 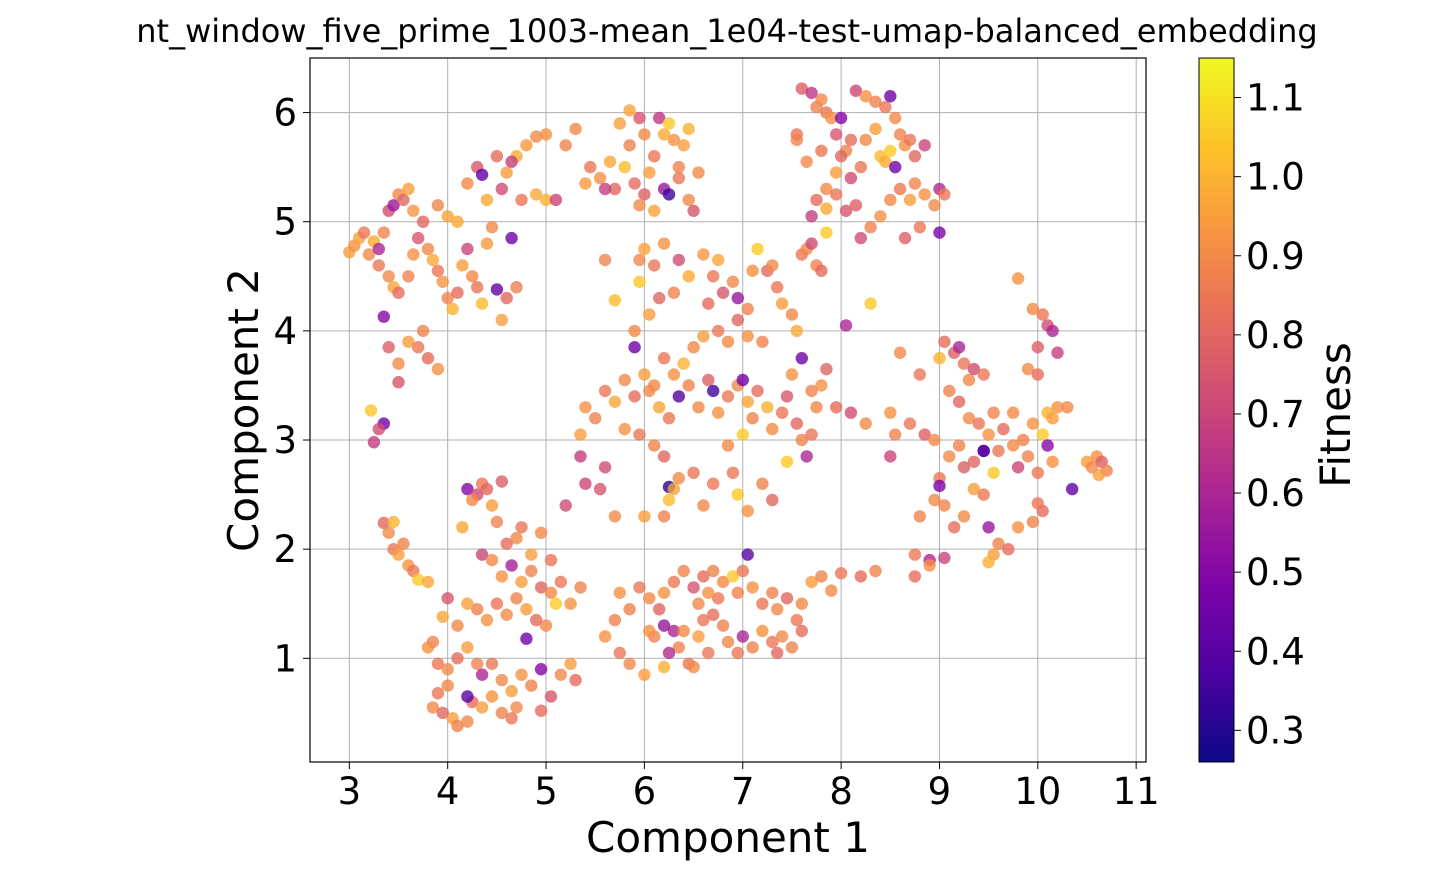 I want to click on x-tick-label: 7, so click(x=743, y=791).